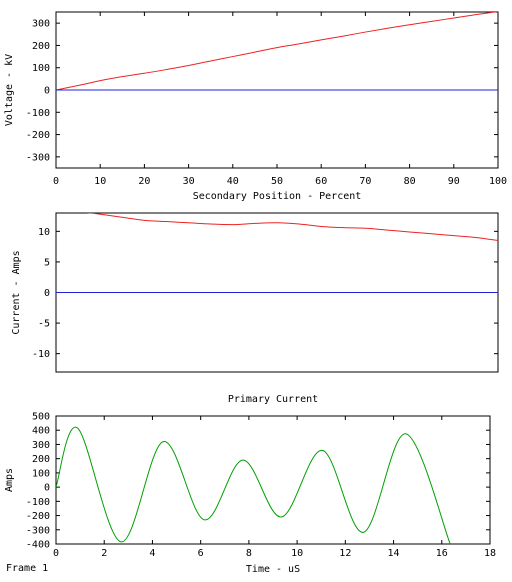 This screenshot has height=582, width=512. Describe the element at coordinates (201, 553) in the screenshot. I see `x-tick-label: 6` at that location.